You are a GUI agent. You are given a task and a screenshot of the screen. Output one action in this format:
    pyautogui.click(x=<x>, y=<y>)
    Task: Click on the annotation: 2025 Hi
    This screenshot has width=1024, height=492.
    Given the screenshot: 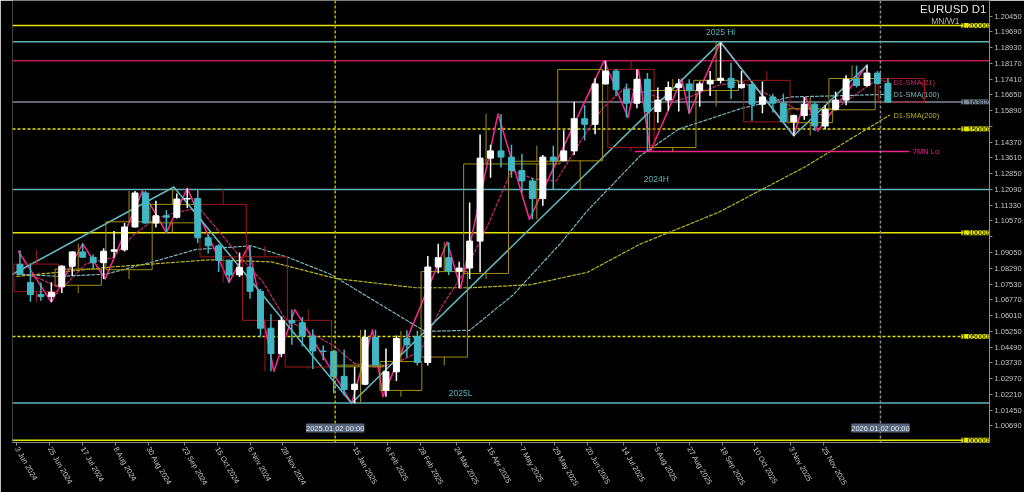 What is the action you would take?
    pyautogui.click(x=720, y=31)
    